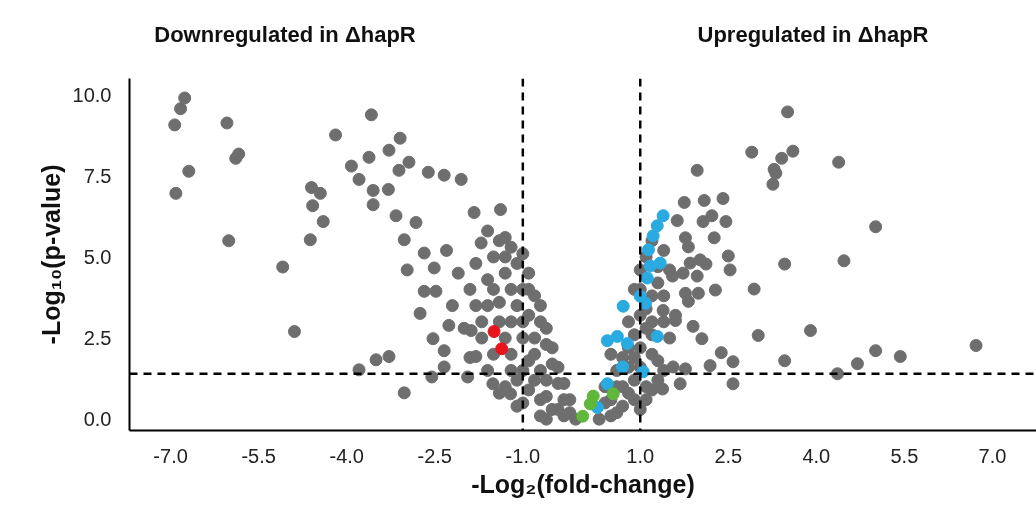 The width and height of the screenshot is (1036, 531). Describe the element at coordinates (285, 35) in the screenshot. I see `text: Downregulated in ΔhapR` at that location.